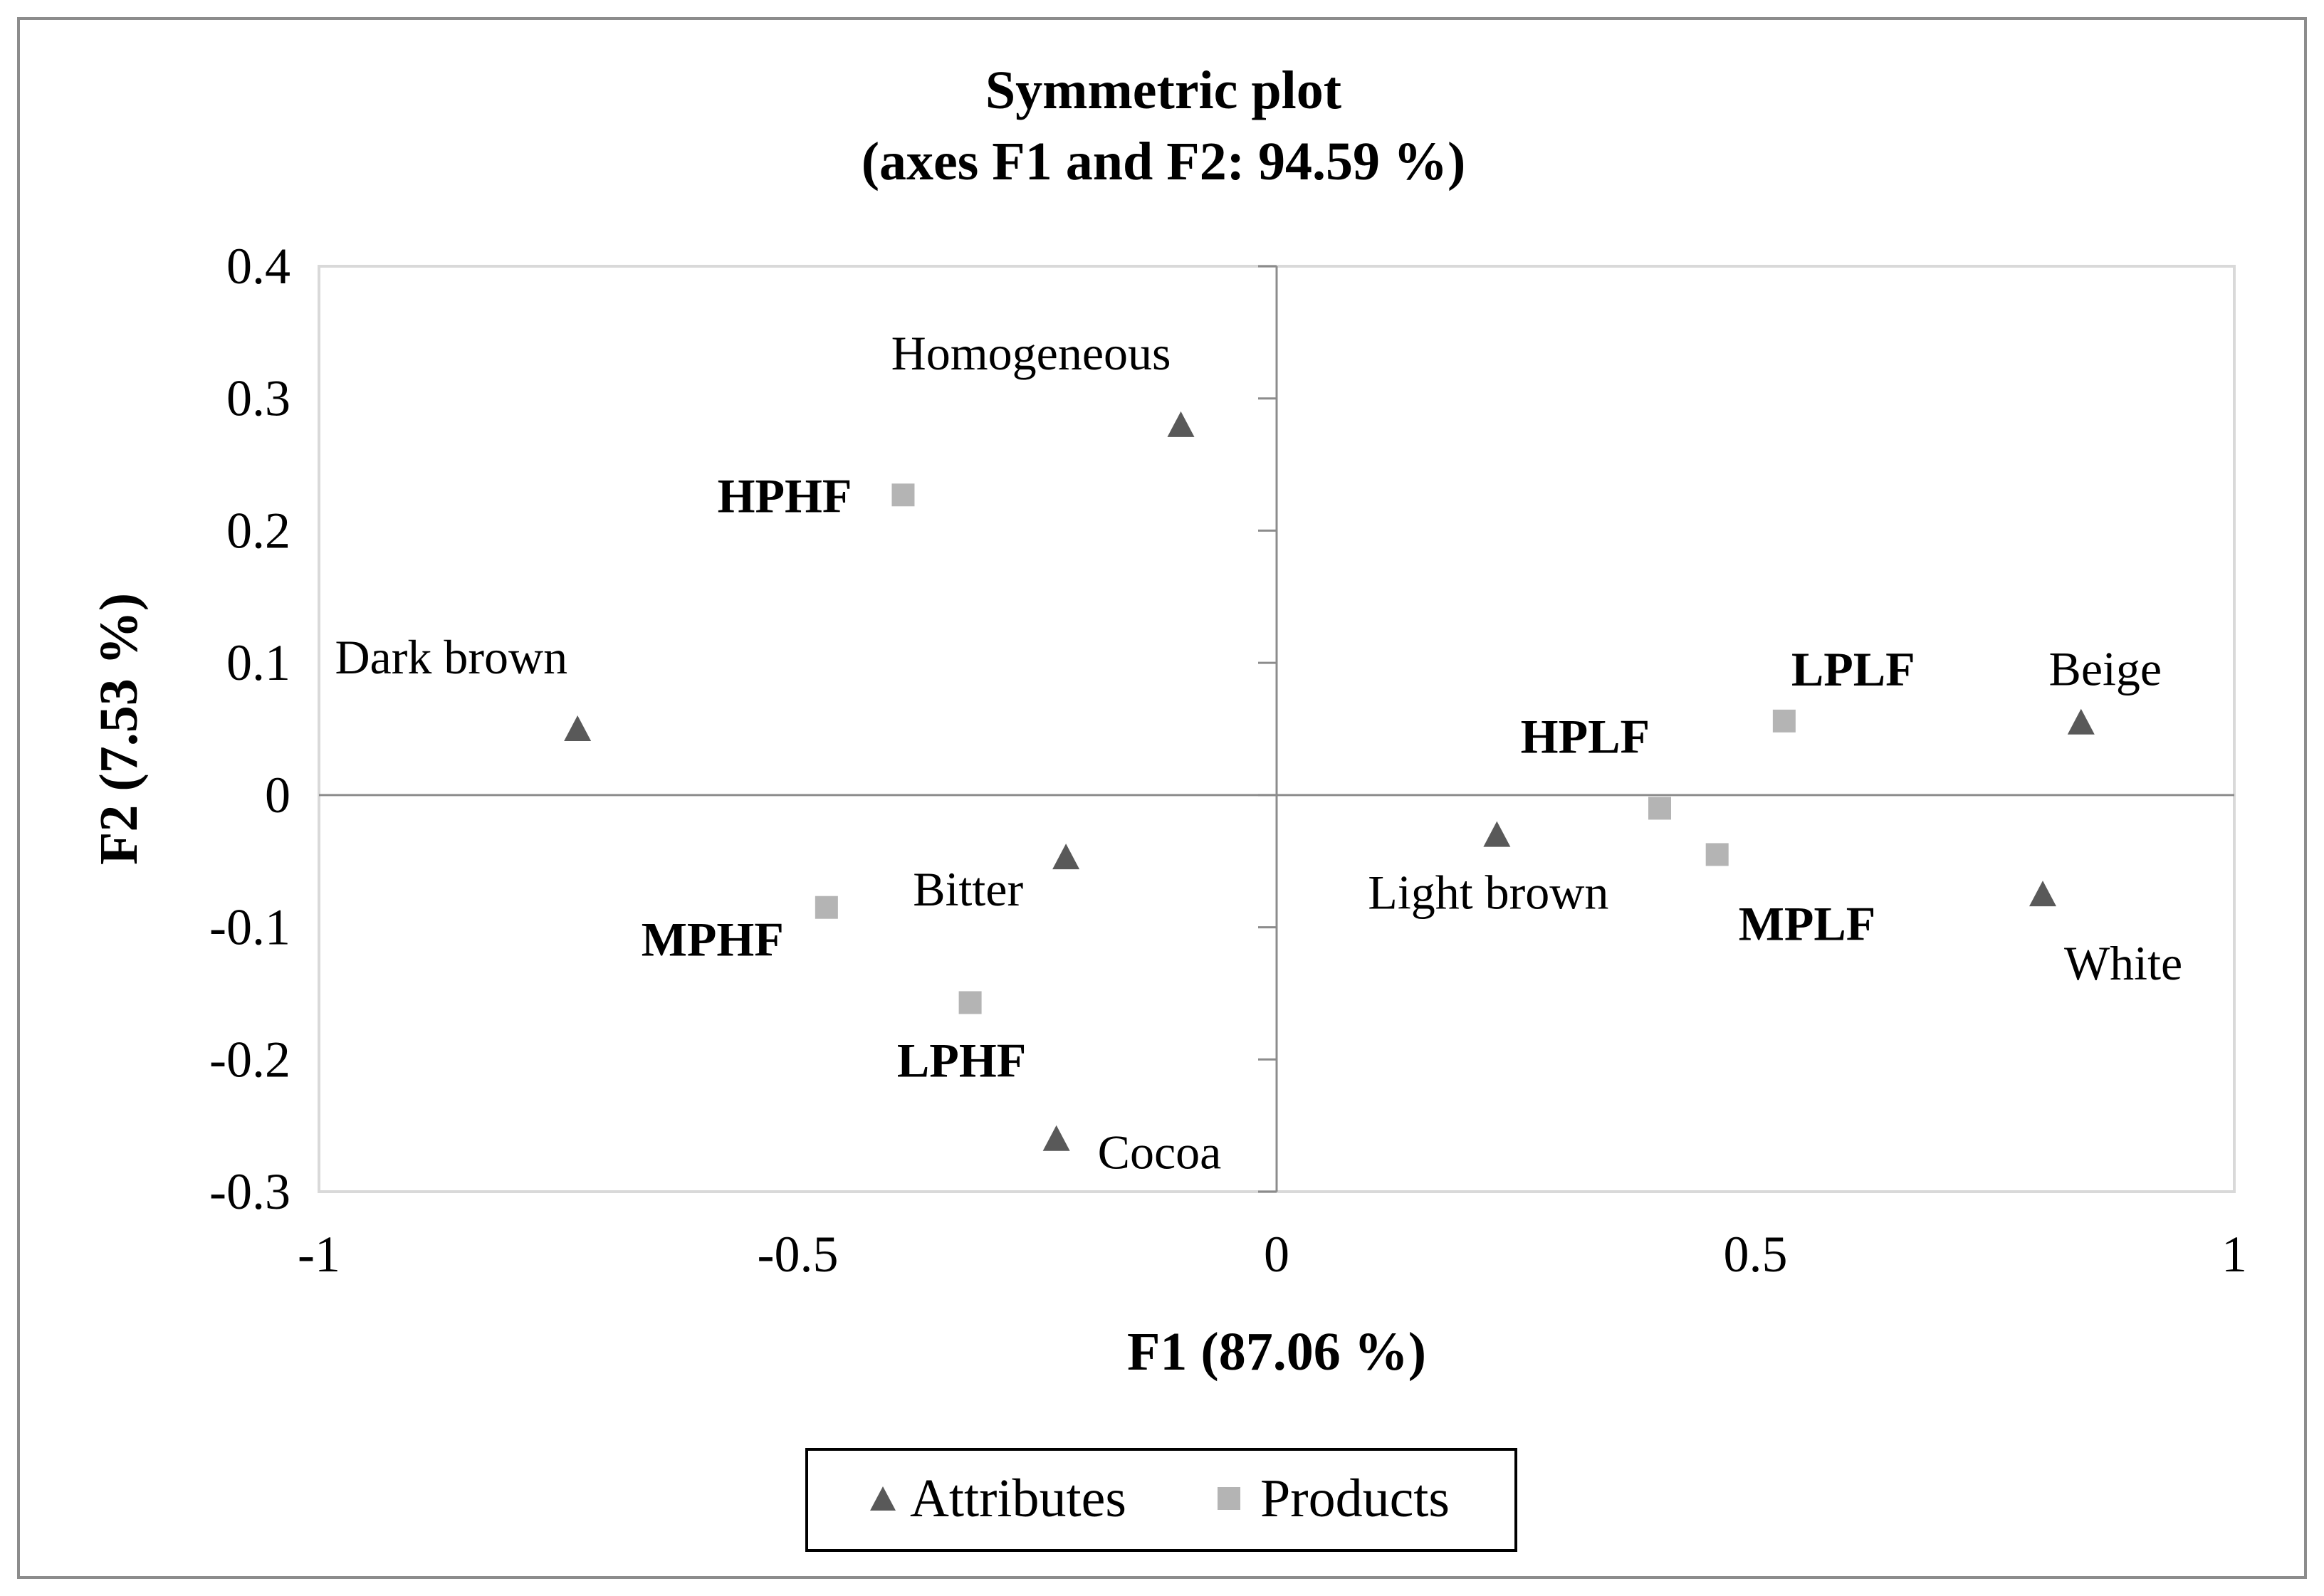 This screenshot has width=2324, height=1596. What do you see at coordinates (1784, 721) in the screenshot?
I see `product-point-lplf` at bounding box center [1784, 721].